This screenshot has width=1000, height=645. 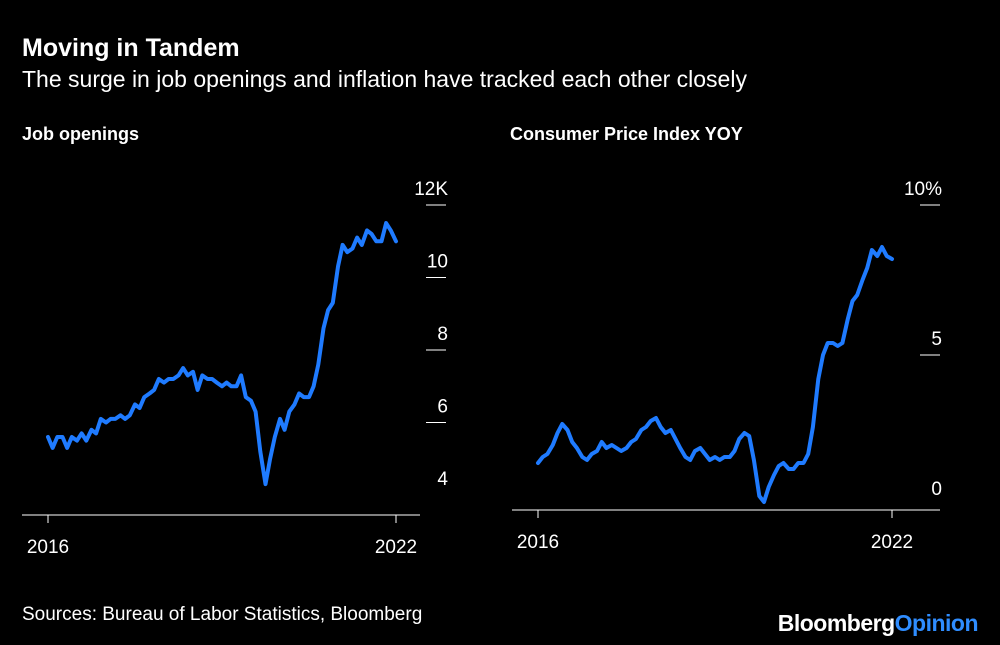 What do you see at coordinates (715, 374) in the screenshot?
I see `panel2-series-line` at bounding box center [715, 374].